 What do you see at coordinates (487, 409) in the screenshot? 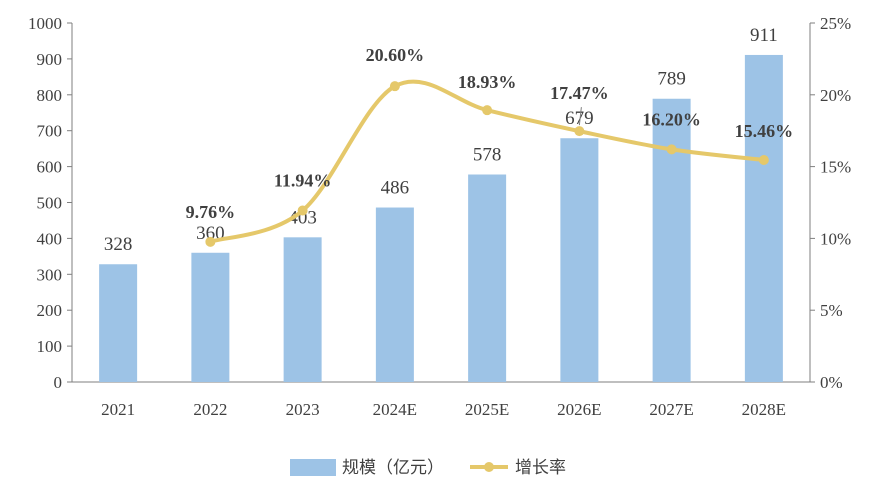
I see `x-tick-label: 2025E` at bounding box center [487, 409].